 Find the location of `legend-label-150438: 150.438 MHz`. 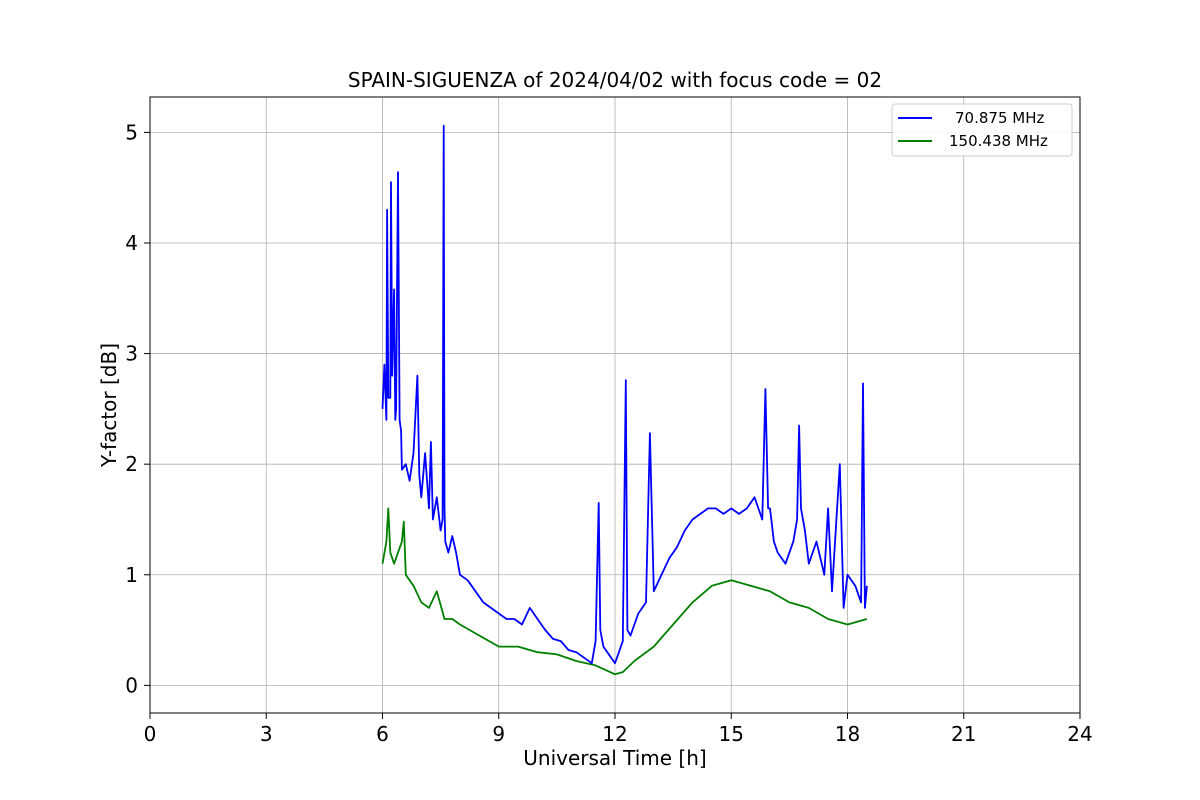

legend-label-150438: 150.438 MHz is located at coordinates (998, 141).